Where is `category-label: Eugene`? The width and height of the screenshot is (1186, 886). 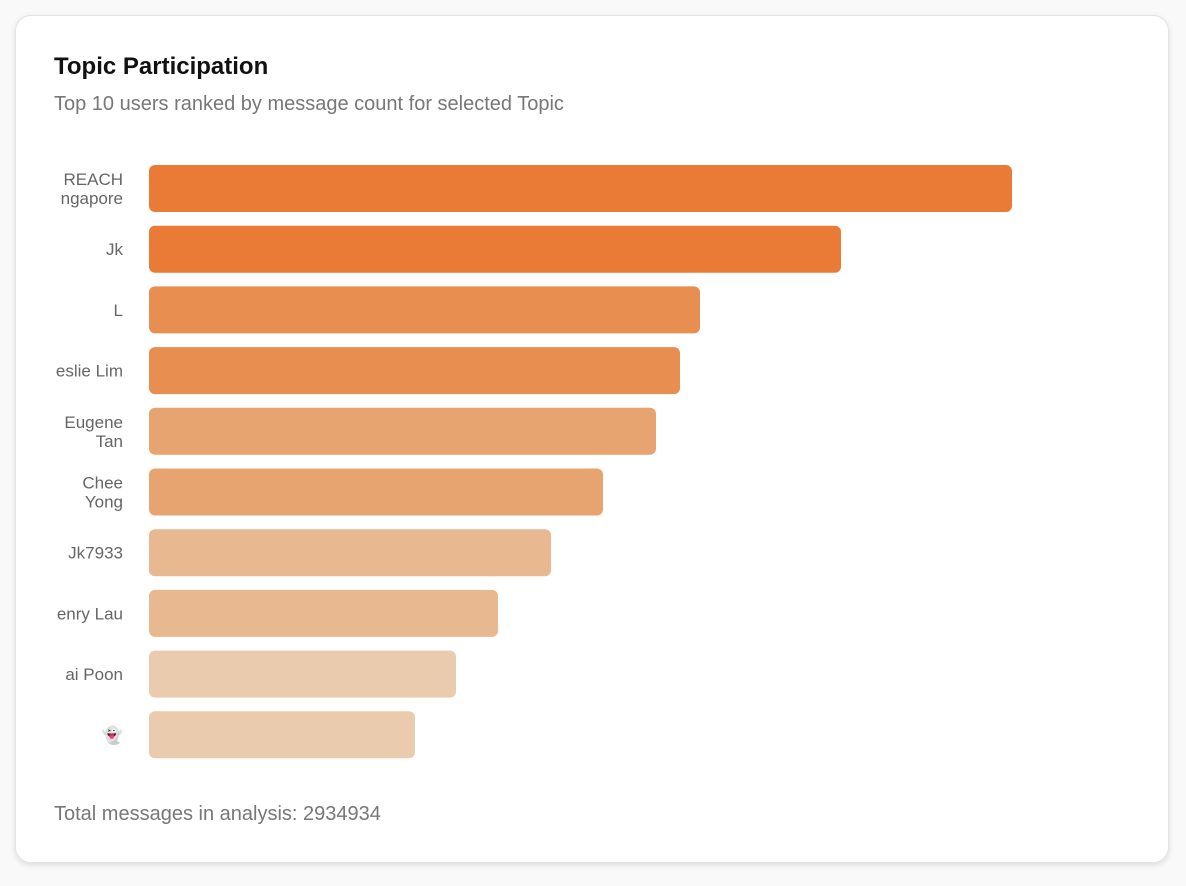
category-label: Eugene is located at coordinates (93, 422).